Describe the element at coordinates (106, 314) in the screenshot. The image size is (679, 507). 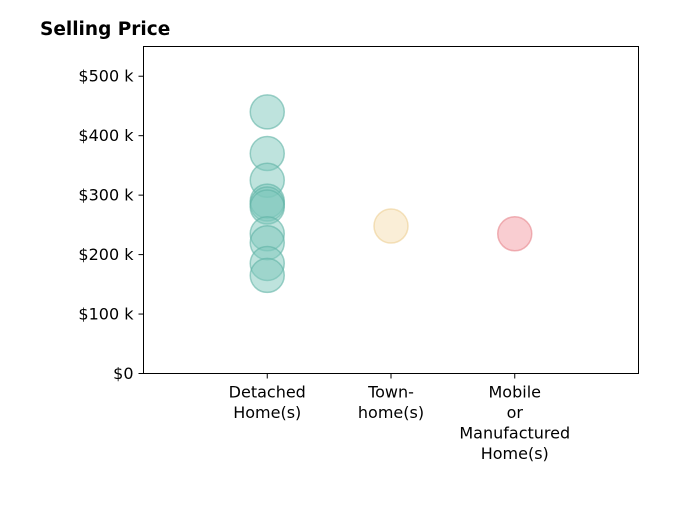
I see `y-tick-label: $100 k` at that location.